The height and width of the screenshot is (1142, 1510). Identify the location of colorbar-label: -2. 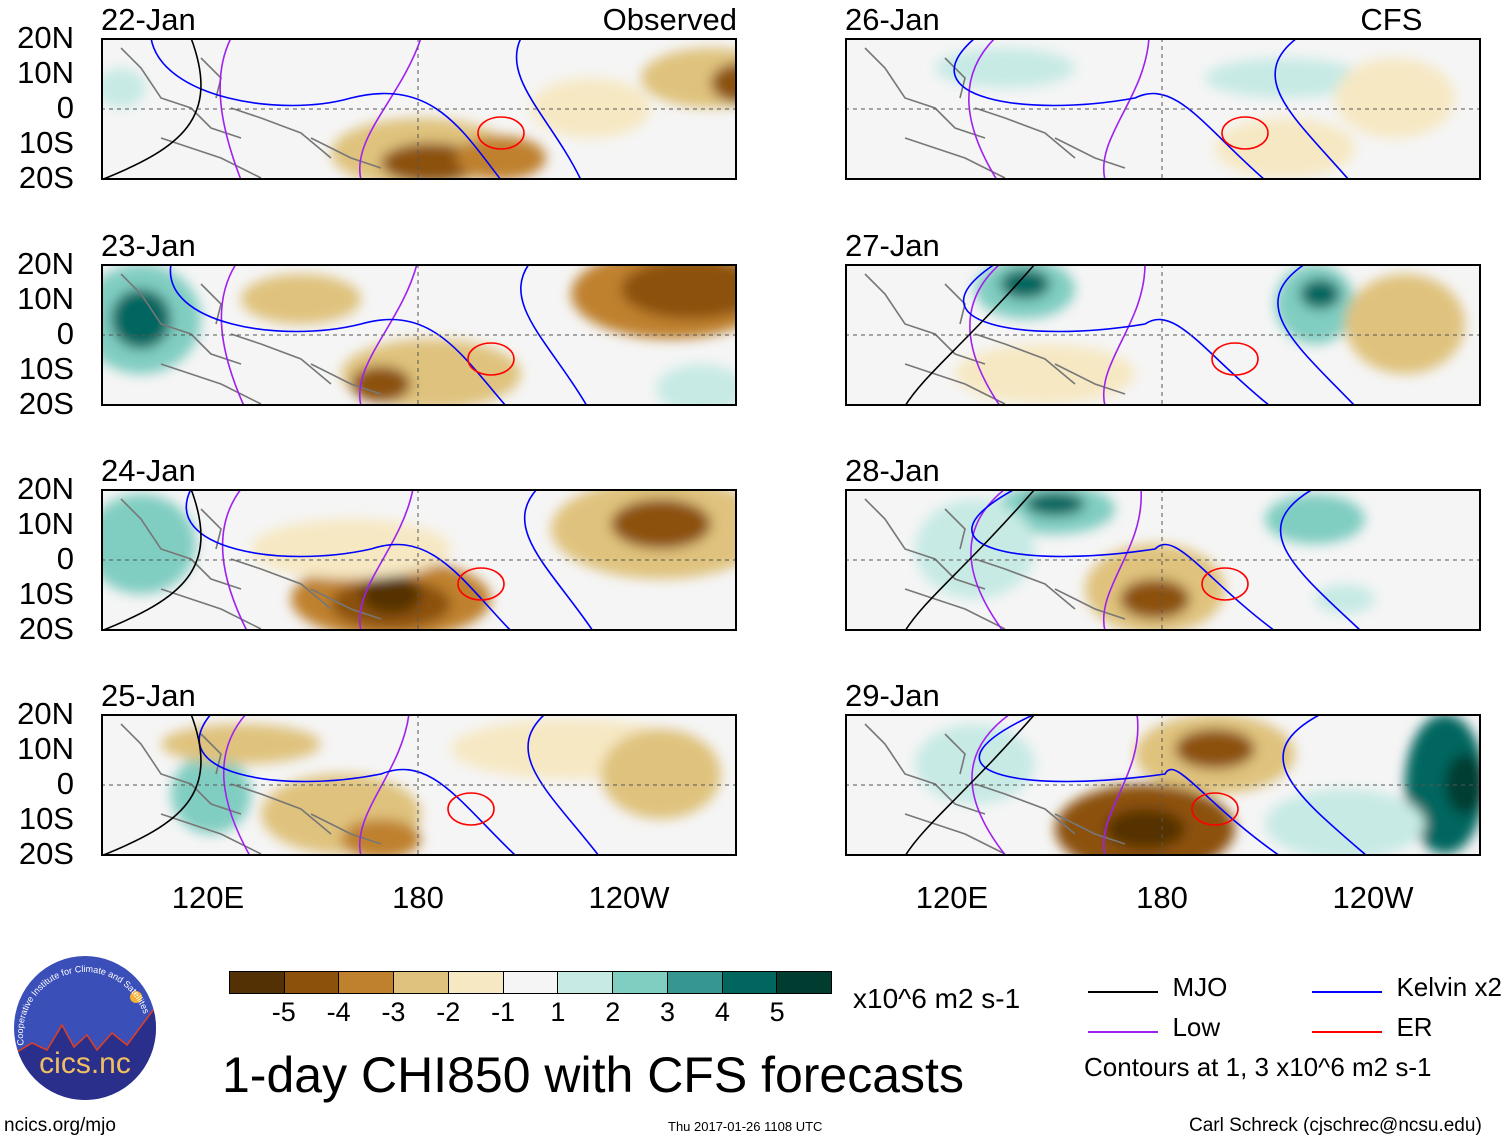
(448, 1012).